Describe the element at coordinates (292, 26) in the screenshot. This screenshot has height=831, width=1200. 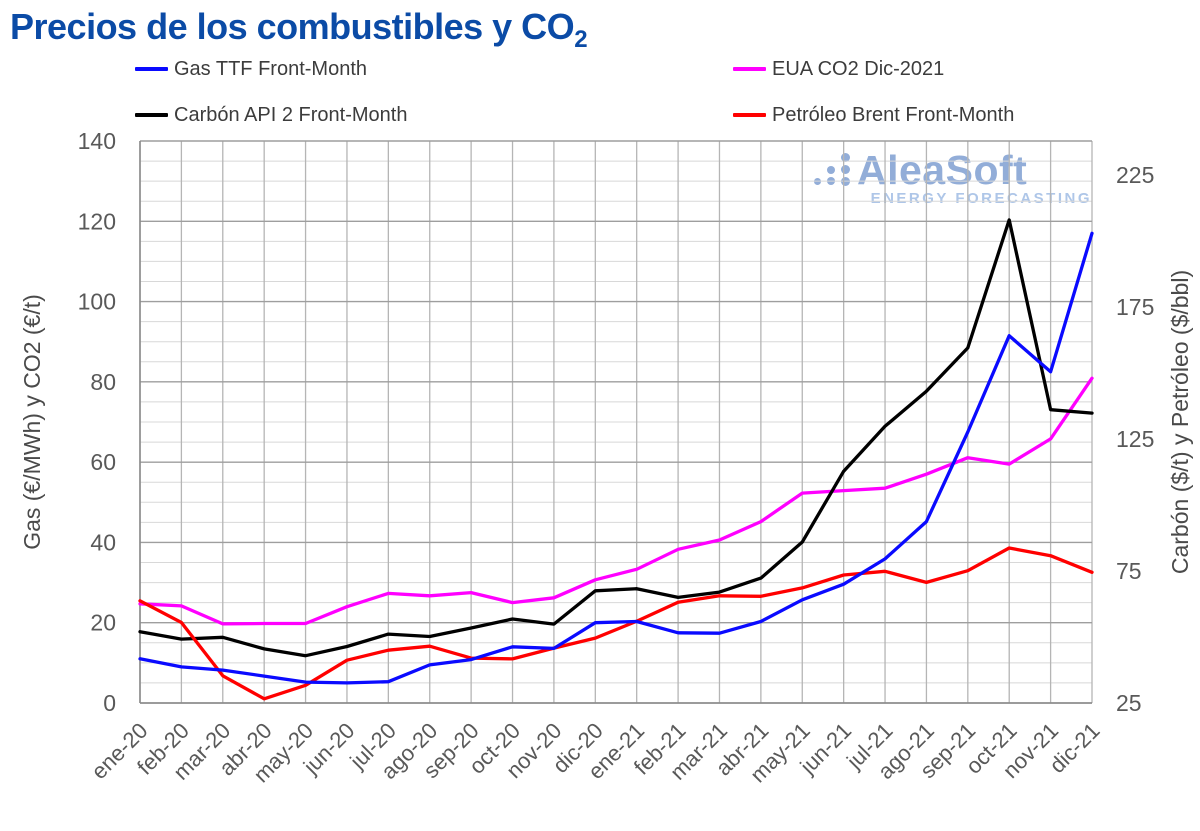
I see `page-title-text: Precios de los combustibles y CO` at that location.